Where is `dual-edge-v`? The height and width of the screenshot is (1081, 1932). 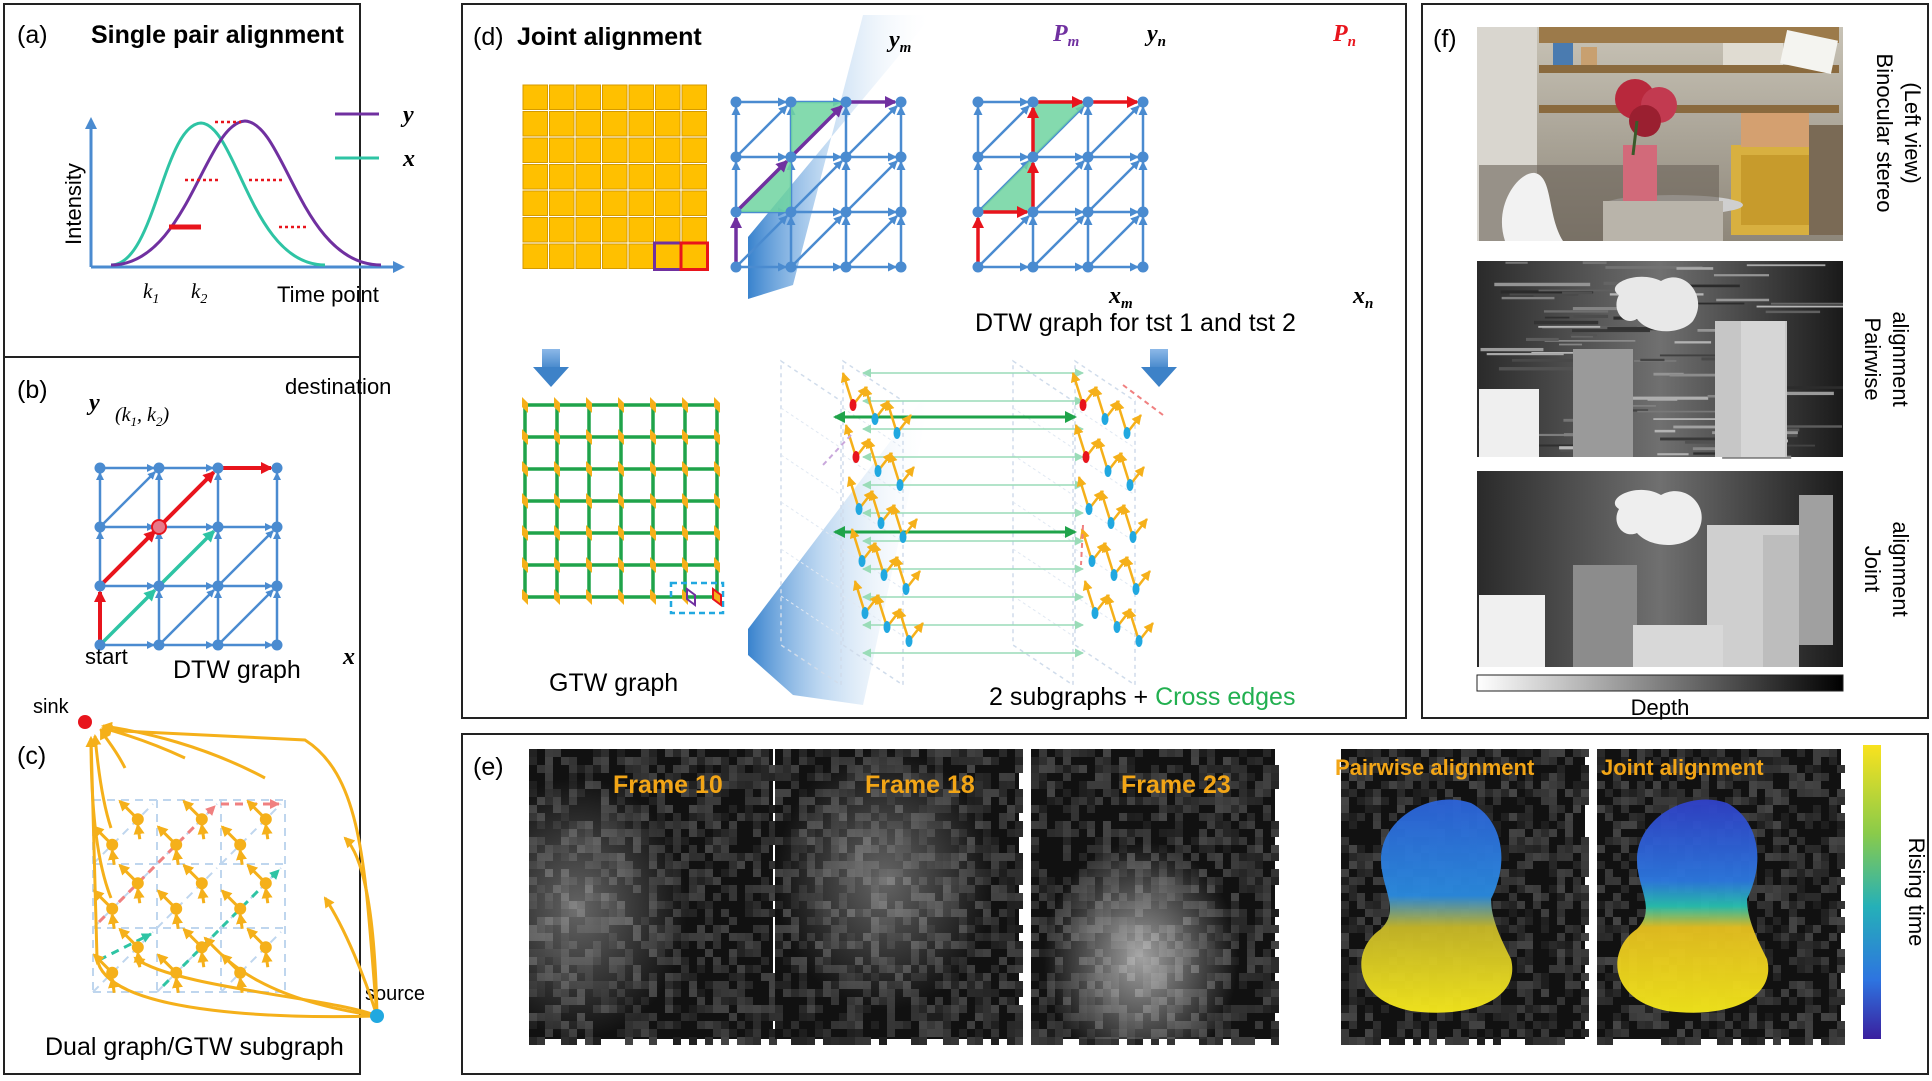
dual-edge-v is located at coordinates (203, 895).